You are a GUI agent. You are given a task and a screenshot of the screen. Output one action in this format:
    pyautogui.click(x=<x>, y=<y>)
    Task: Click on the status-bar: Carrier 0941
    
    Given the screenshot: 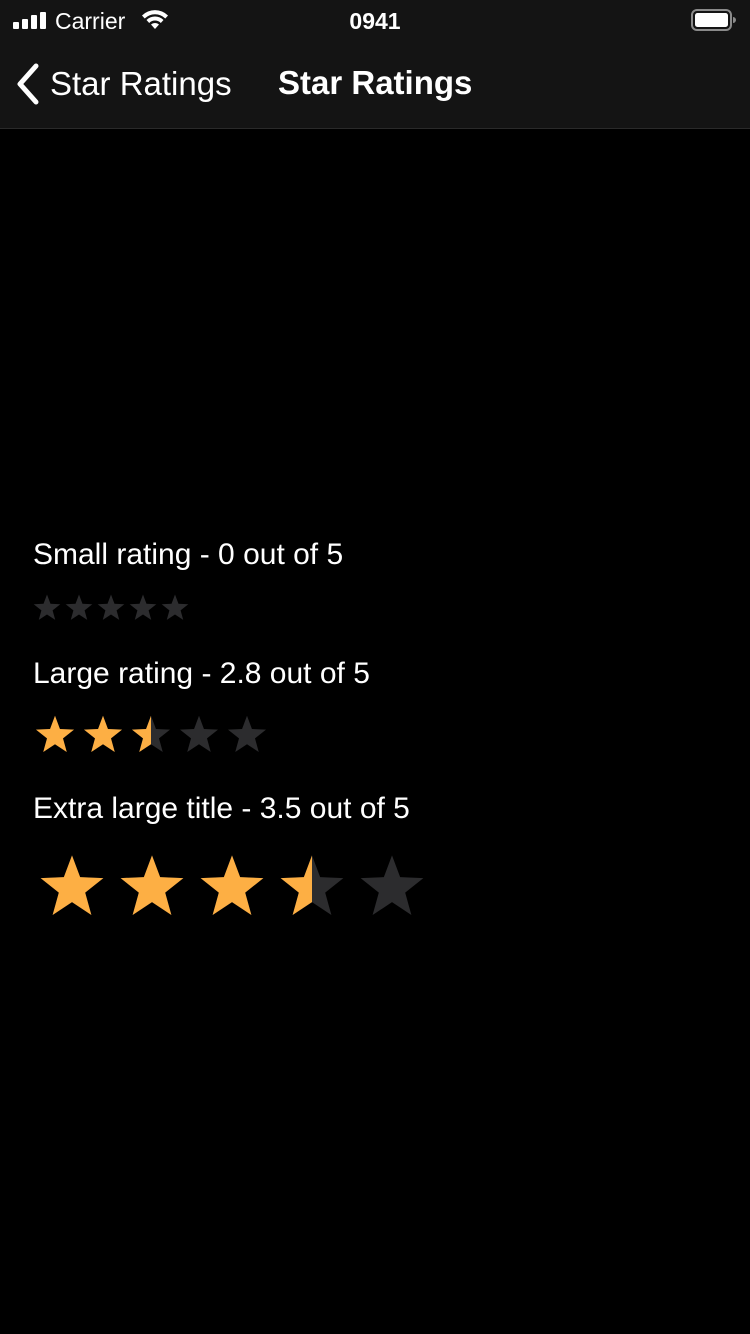 What is the action you would take?
    pyautogui.click(x=375, y=20)
    